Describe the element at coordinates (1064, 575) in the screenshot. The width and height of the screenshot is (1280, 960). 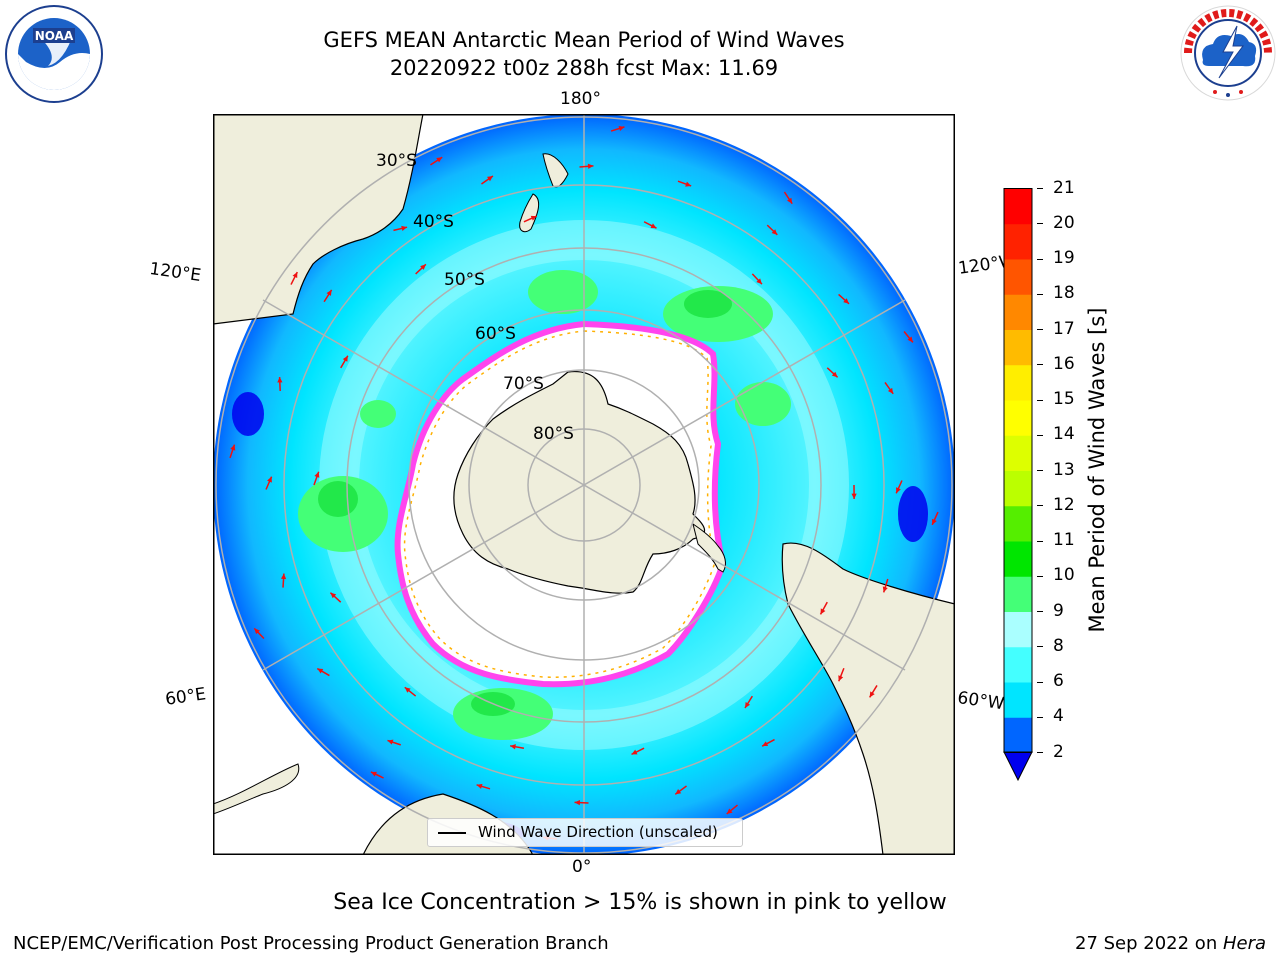
I see `colorbar-tick-label: 10` at that location.